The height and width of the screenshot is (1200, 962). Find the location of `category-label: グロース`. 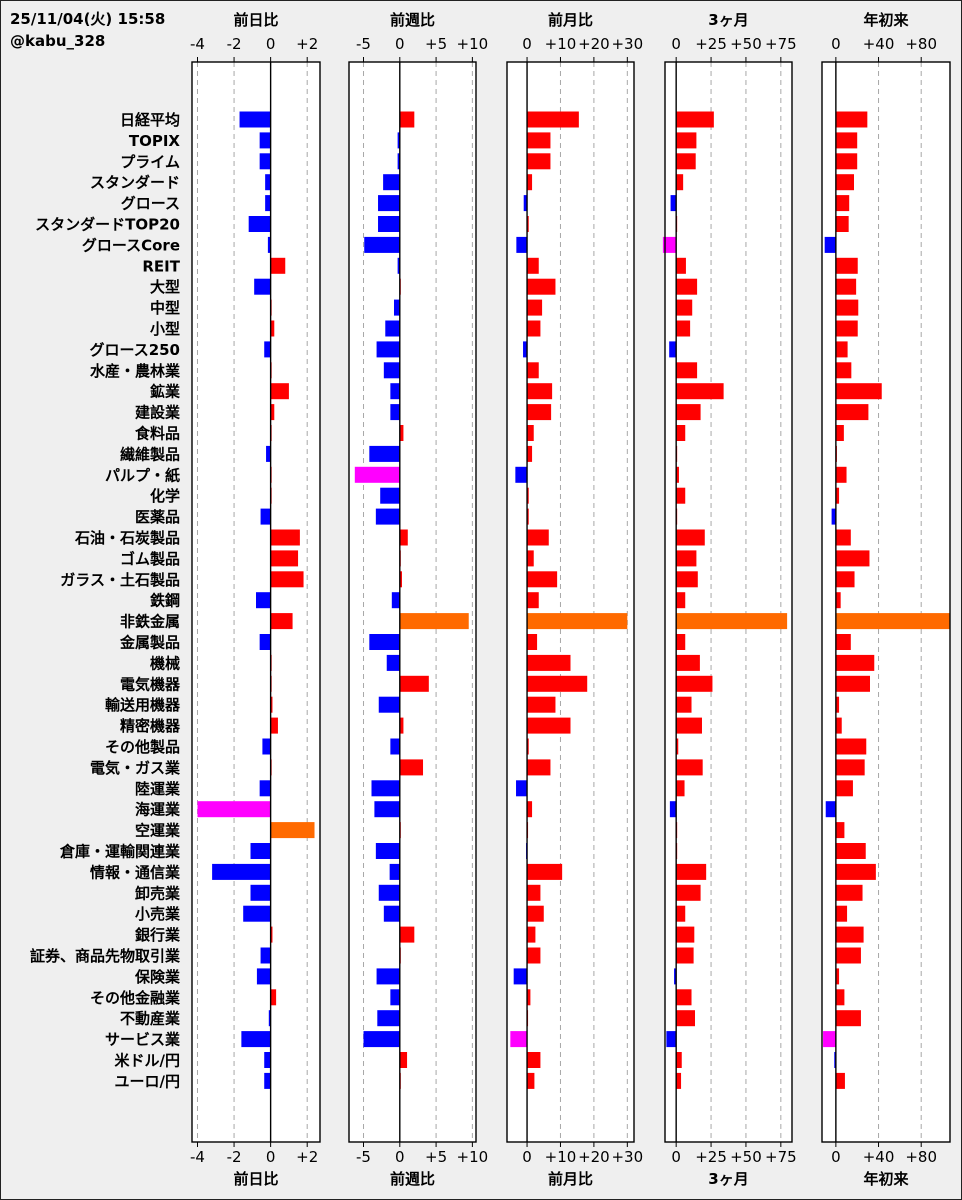

category-label: グロース is located at coordinates (150, 204).